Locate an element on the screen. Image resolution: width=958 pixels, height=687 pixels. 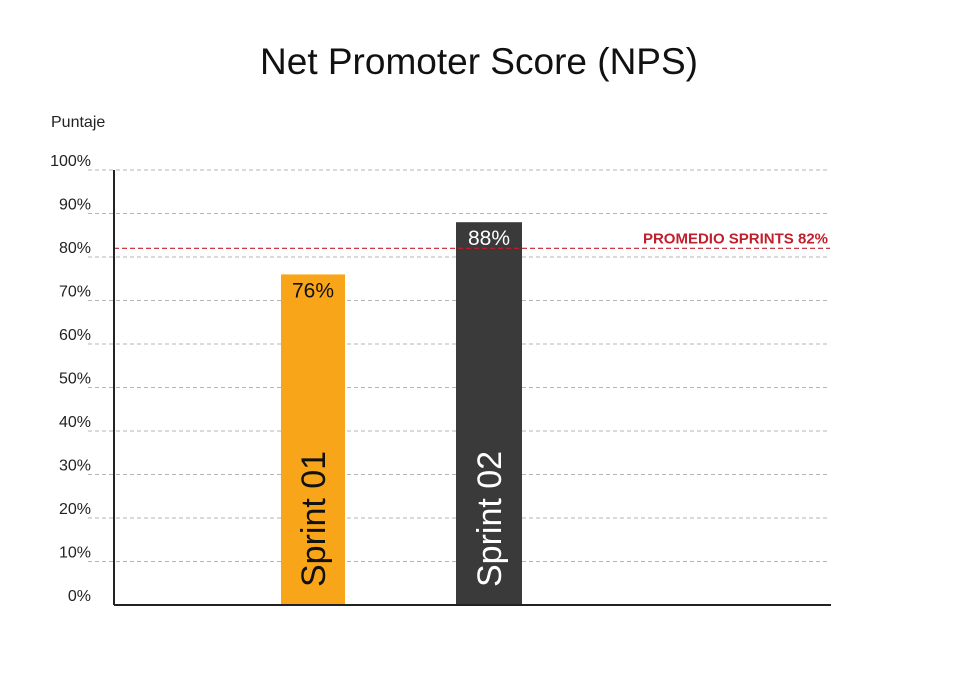
bar-value-label: 76% is located at coordinates (313, 290).